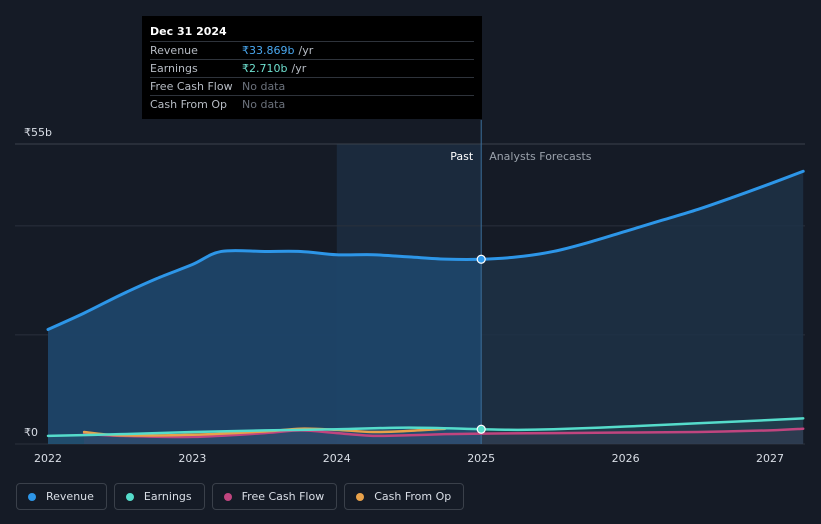  What do you see at coordinates (265, 68) in the screenshot?
I see `tooltip-value: ₹2.710b` at bounding box center [265, 68].